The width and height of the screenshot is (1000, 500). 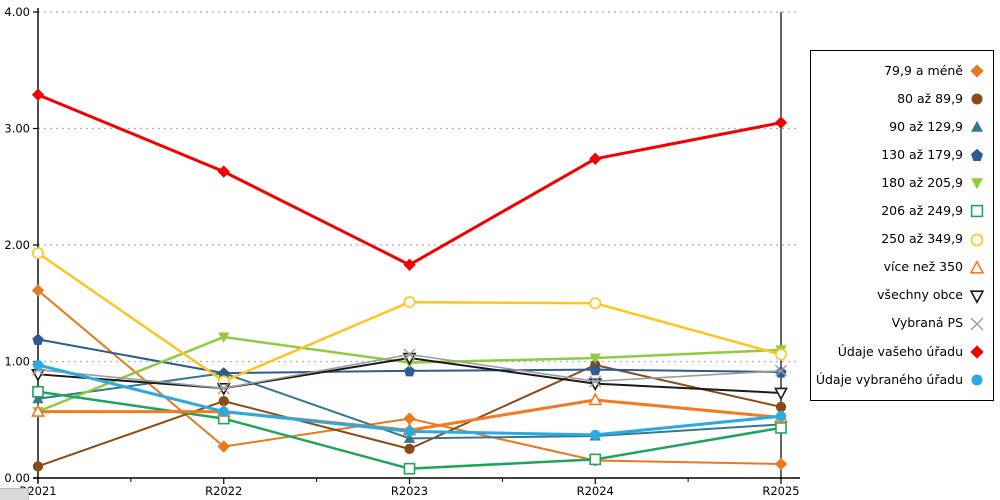 I want to click on x-tick-label: R2022, so click(x=223, y=491).